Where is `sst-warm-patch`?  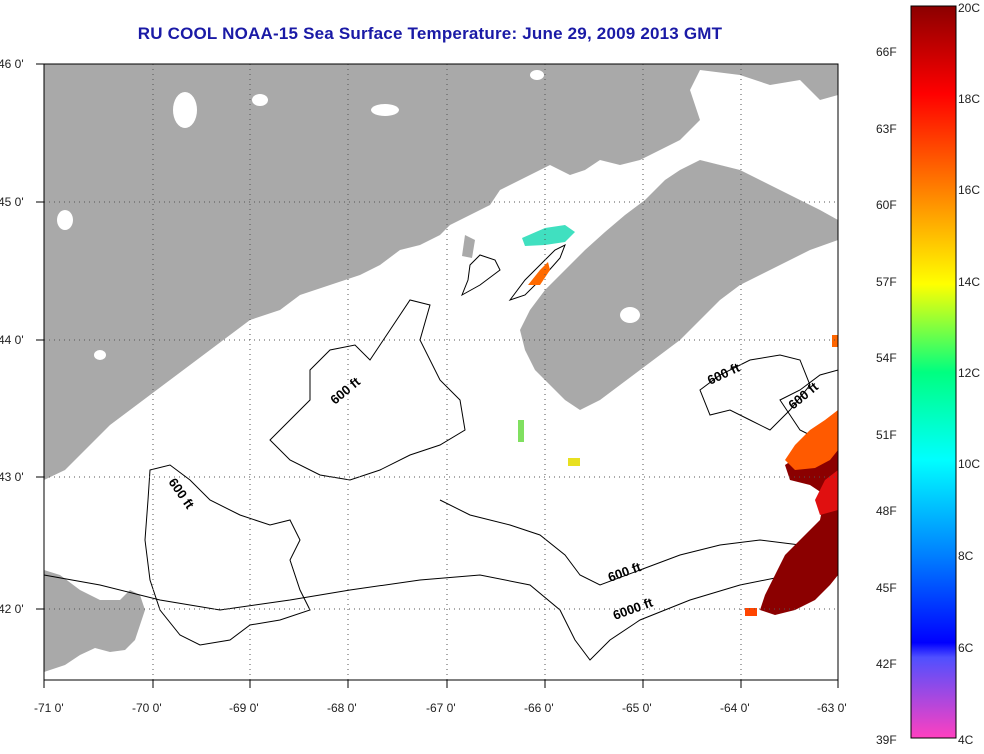 sst-warm-patch is located at coordinates (799, 522).